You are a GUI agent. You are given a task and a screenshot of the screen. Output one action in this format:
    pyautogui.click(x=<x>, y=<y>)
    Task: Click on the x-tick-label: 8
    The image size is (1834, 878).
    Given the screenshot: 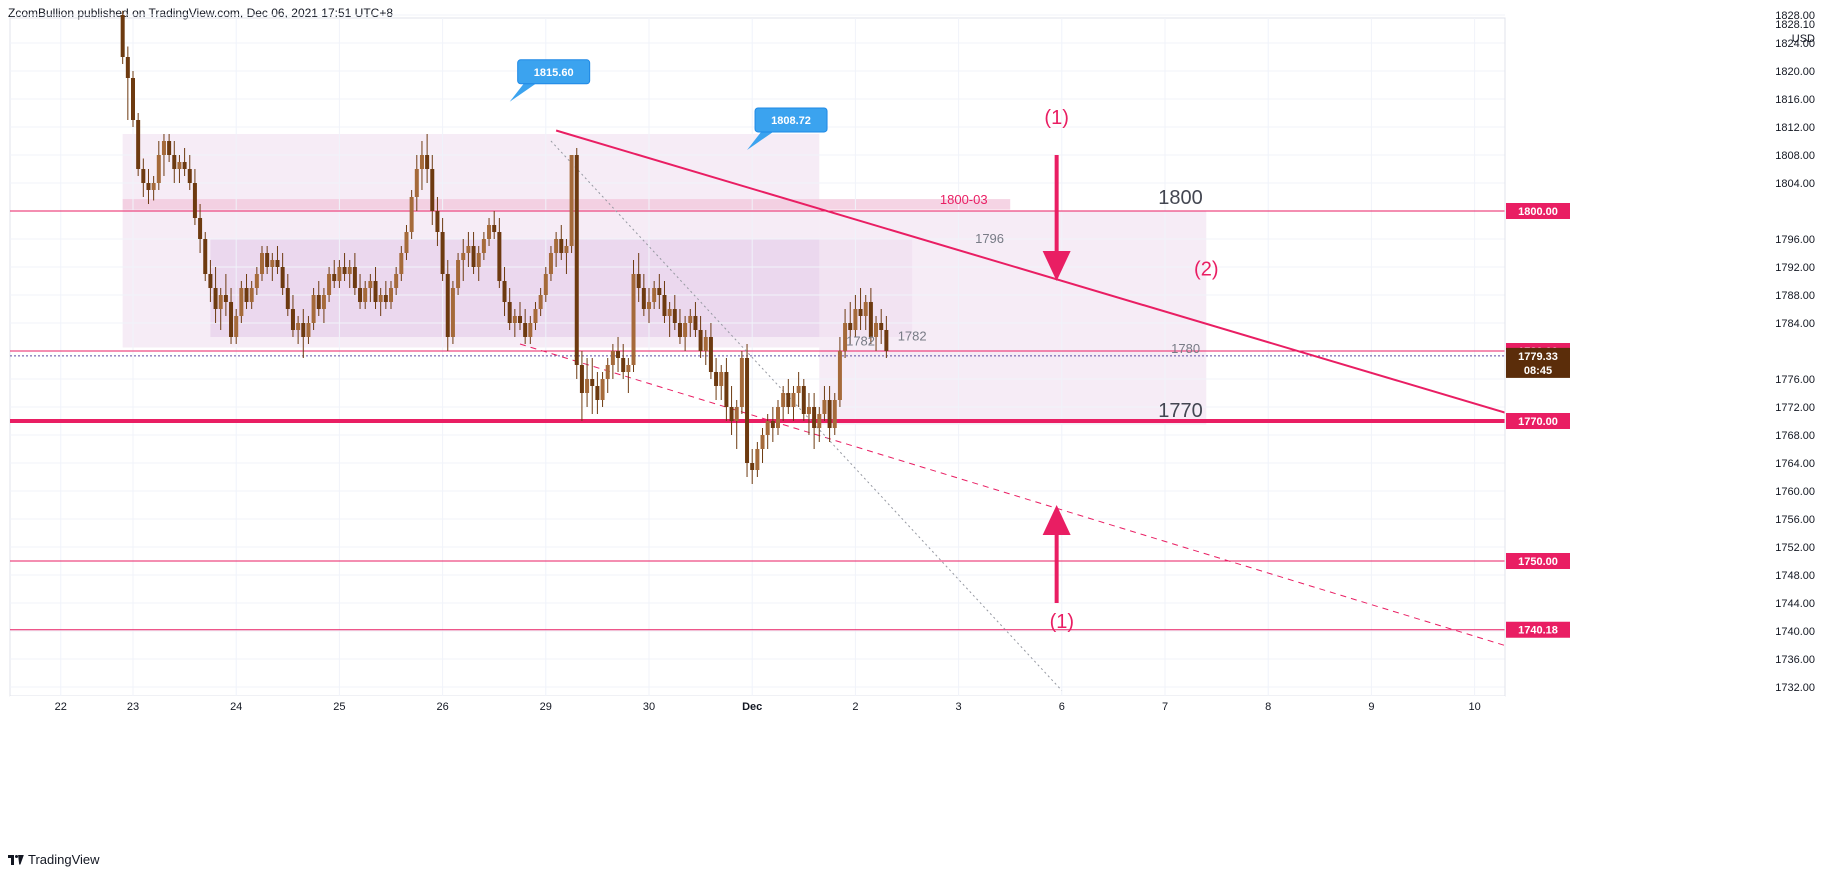 What is the action you would take?
    pyautogui.click(x=1268, y=707)
    